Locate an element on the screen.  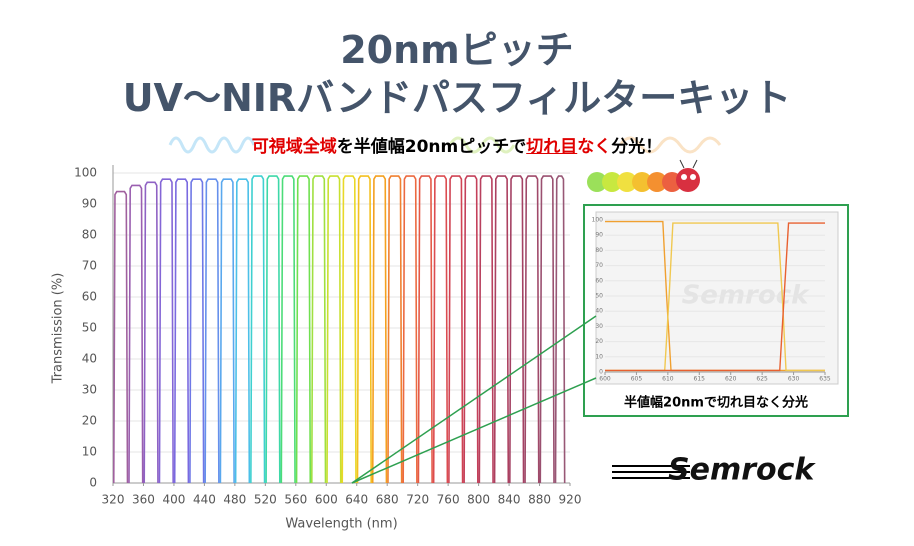
x-tick-label: 880 is located at coordinates (539, 500).